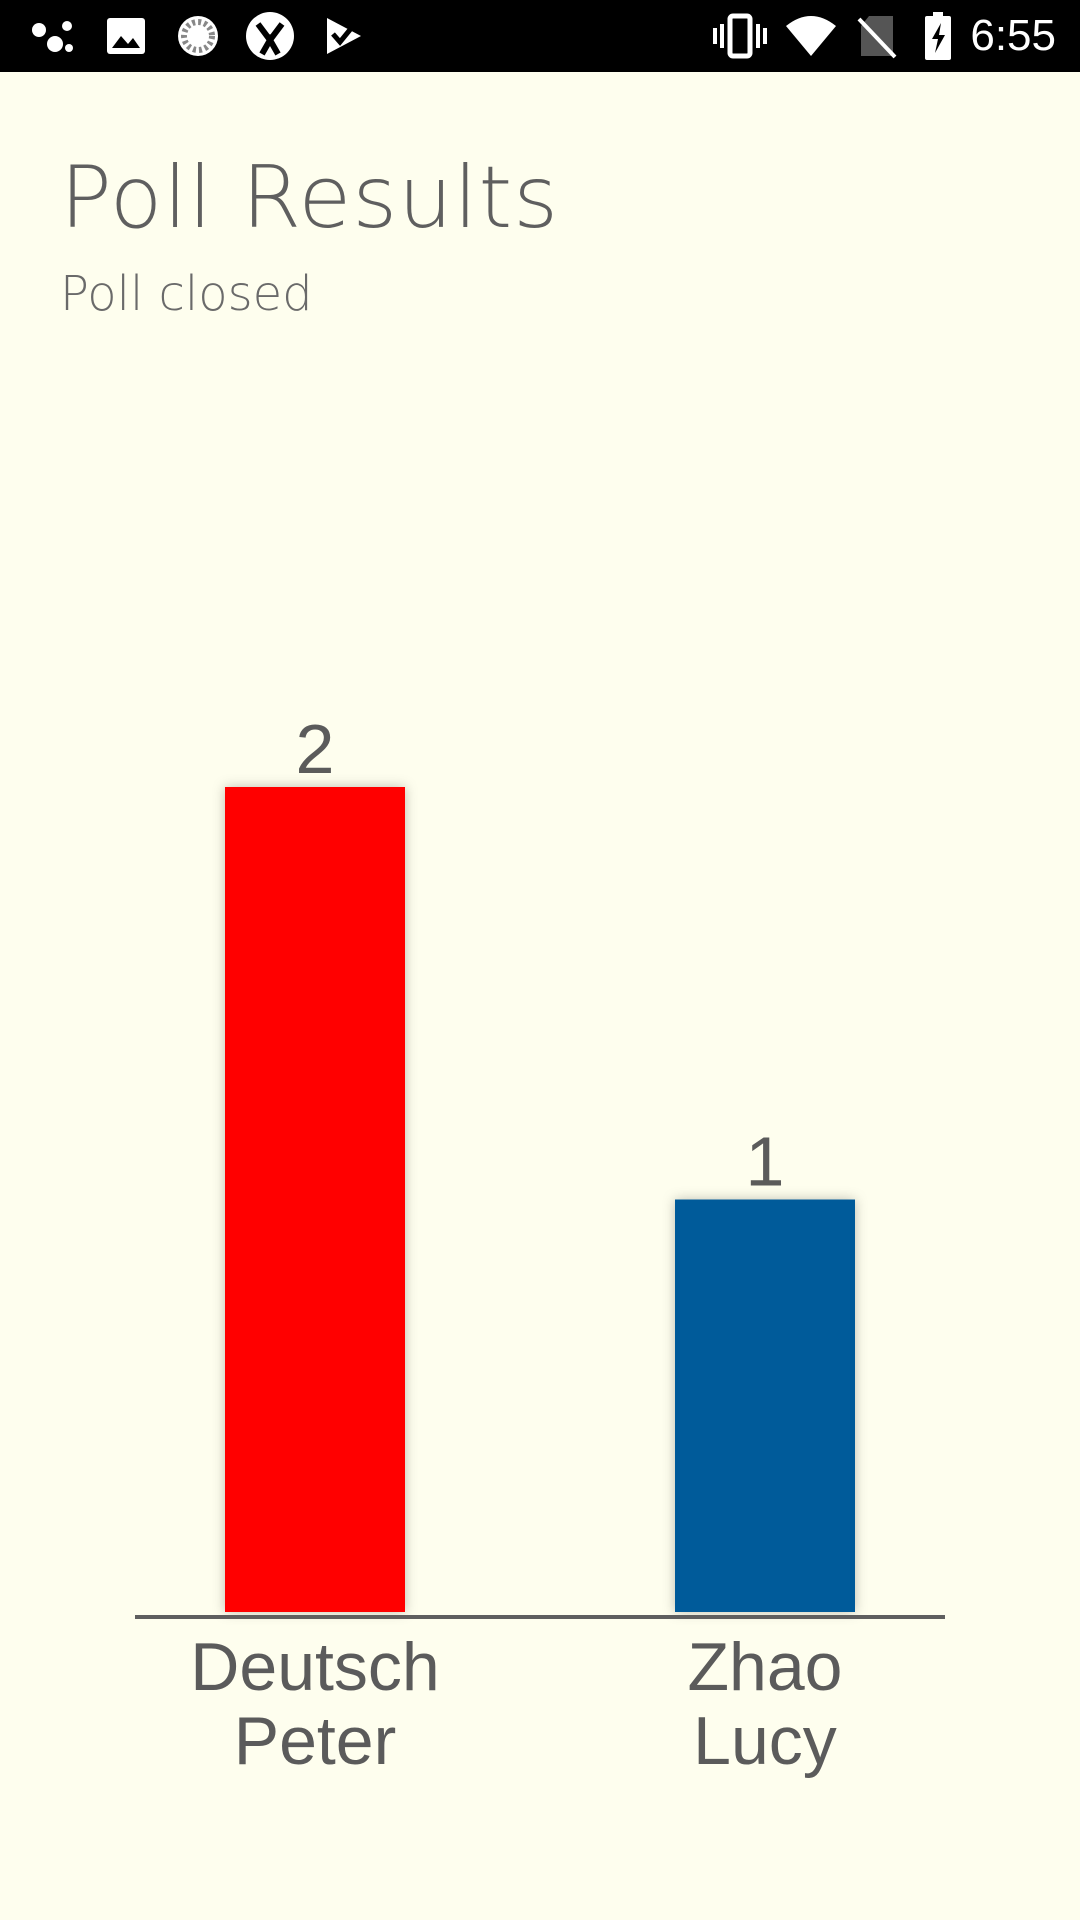 The width and height of the screenshot is (1080, 1920). I want to click on category-label-2-line-2: Lucy, so click(765, 1741).